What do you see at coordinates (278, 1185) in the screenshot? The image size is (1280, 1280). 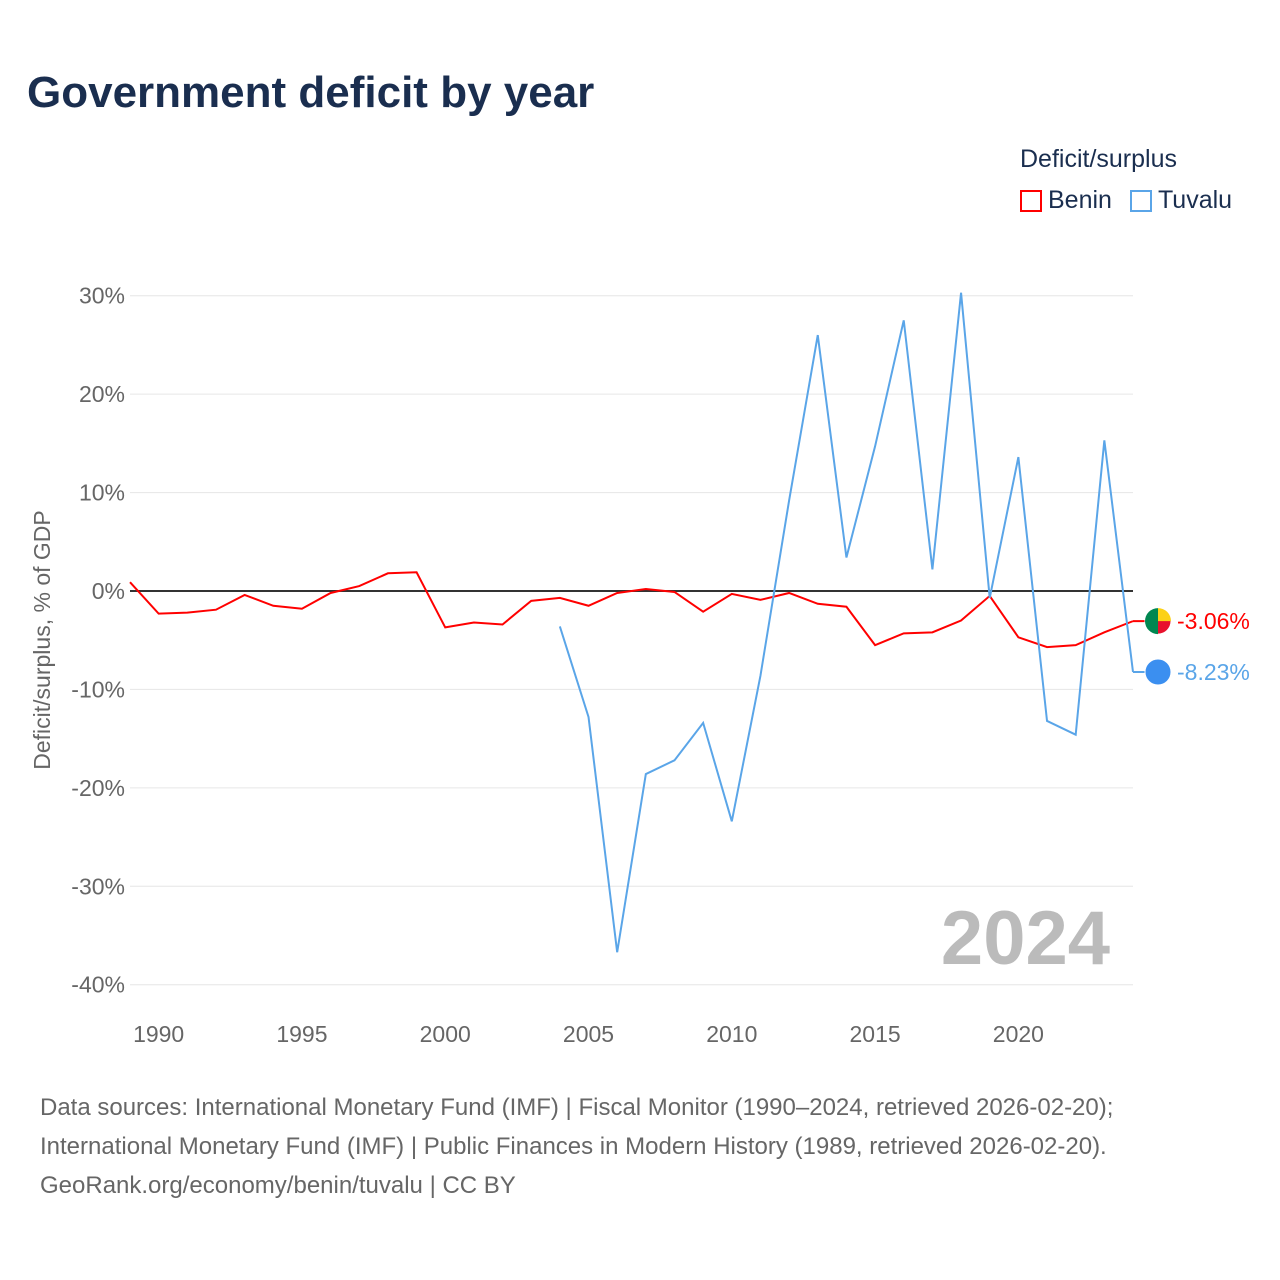 I see `footer-link: GeoRank.org/economy/benin/tuvalu | CC BY` at bounding box center [278, 1185].